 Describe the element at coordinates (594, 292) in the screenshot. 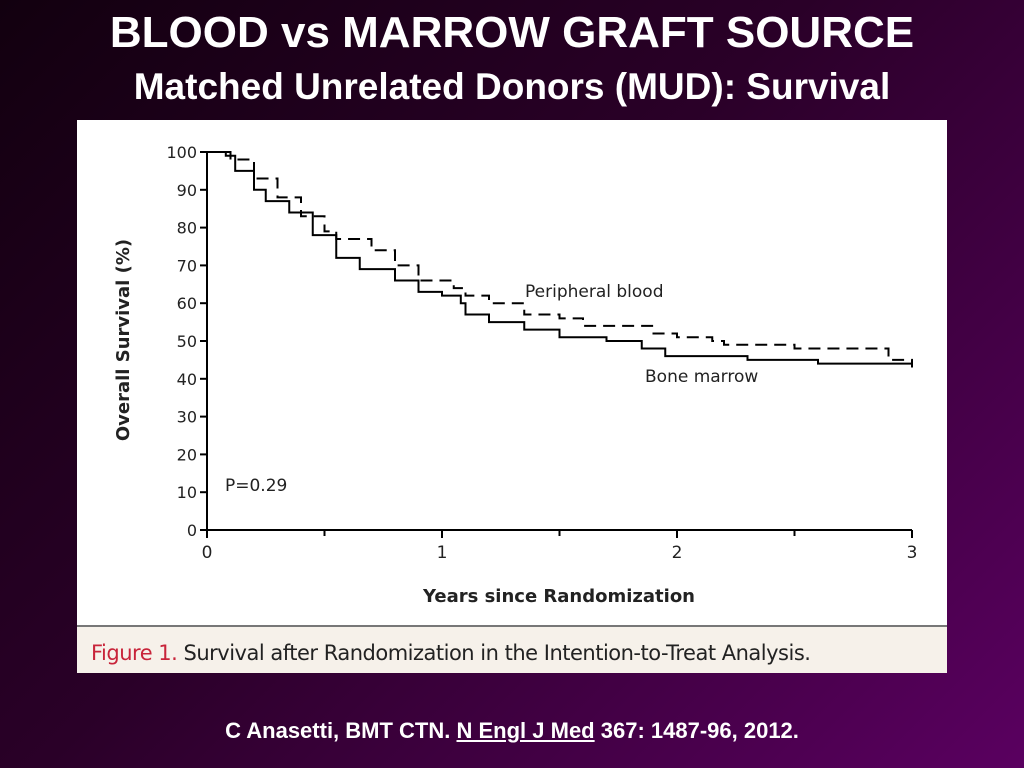

I see `legend-peripheral-blood: Peripheral blood` at that location.